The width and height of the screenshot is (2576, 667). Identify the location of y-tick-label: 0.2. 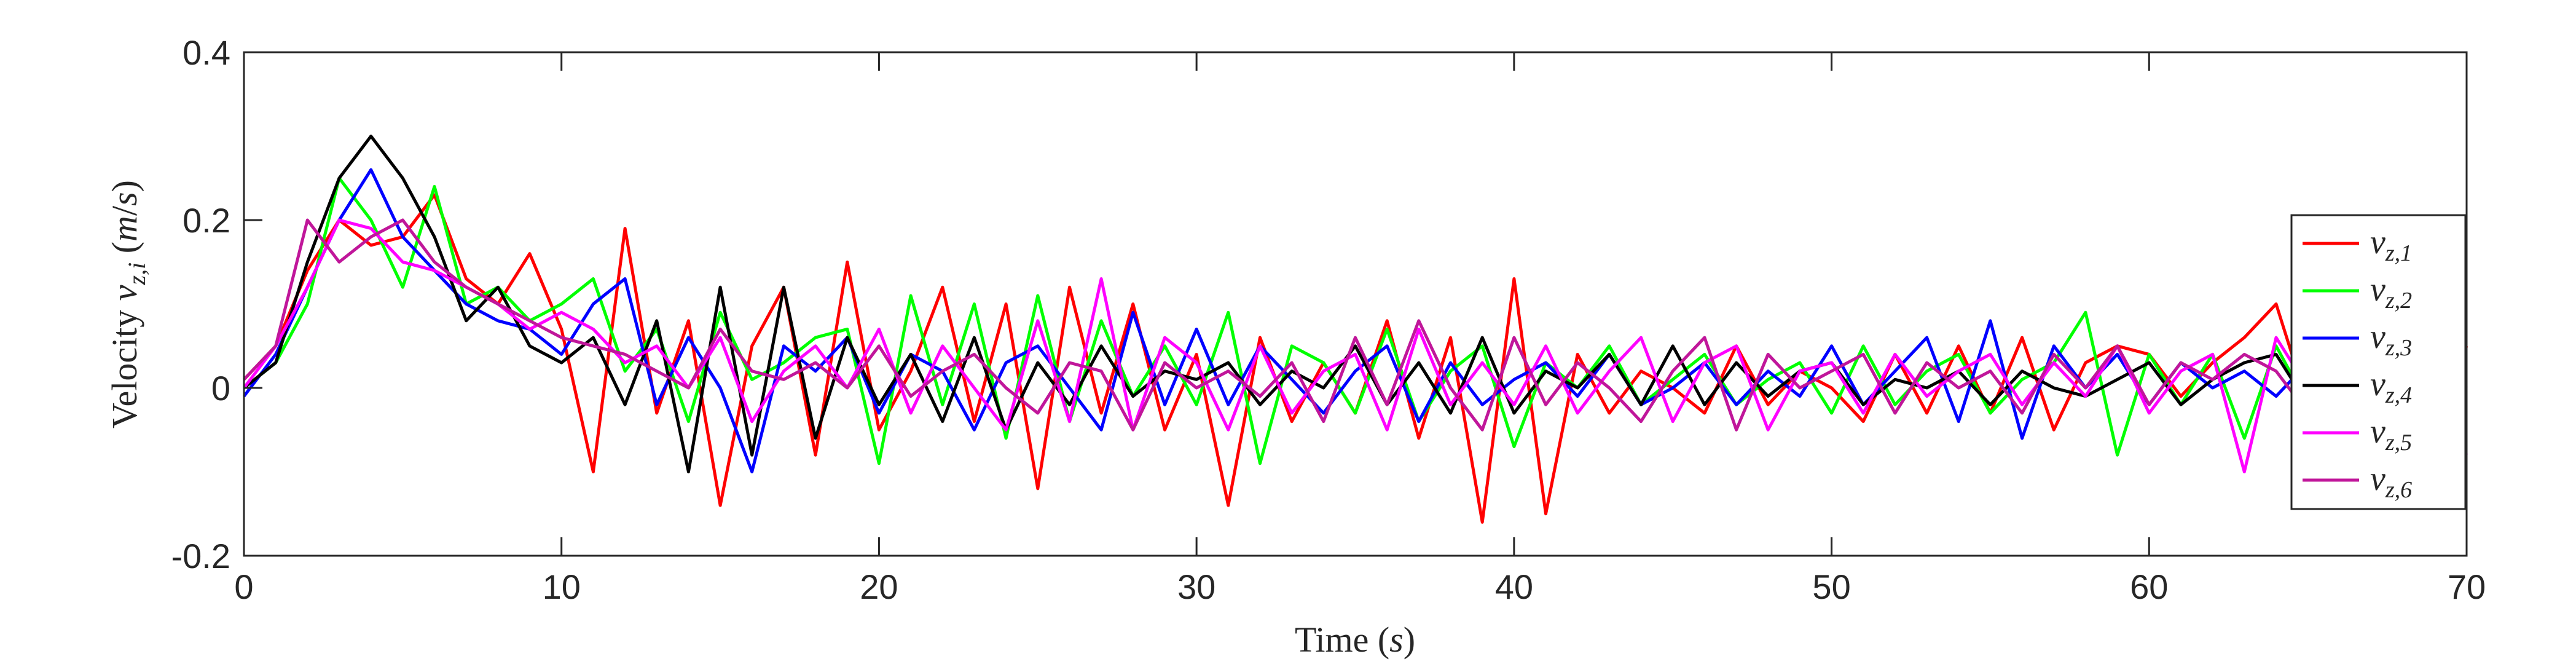
(206, 220).